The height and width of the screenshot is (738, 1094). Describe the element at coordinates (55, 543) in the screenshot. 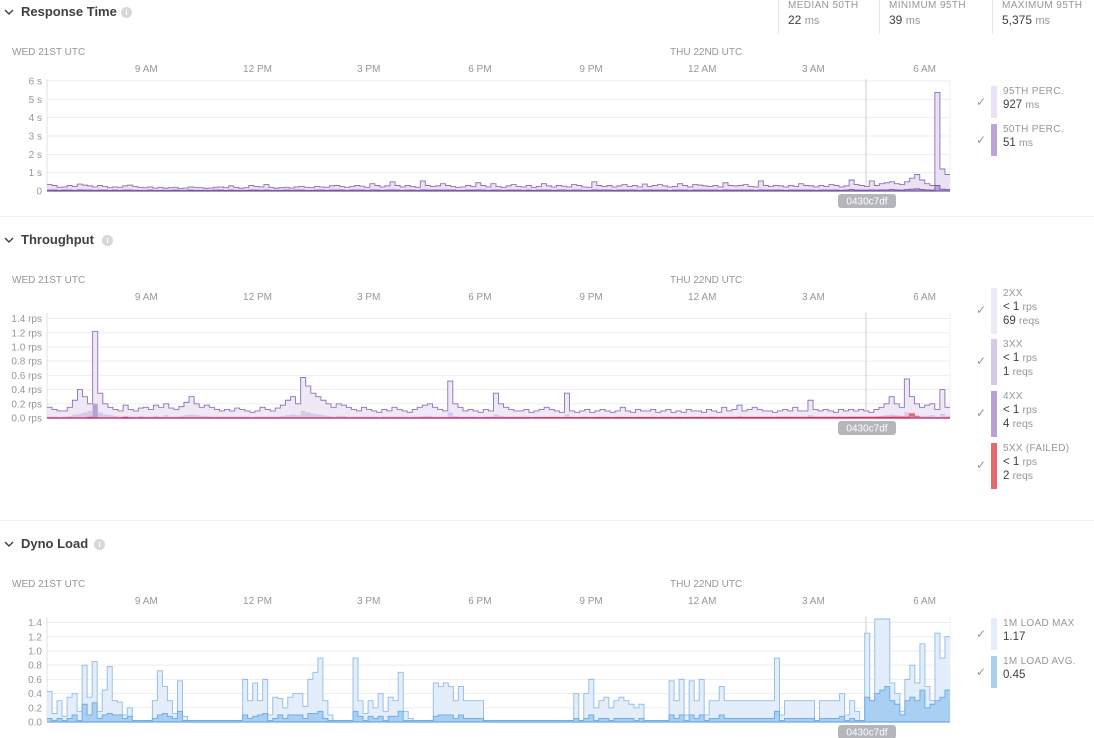

I see `section-title: Dyno Load` at that location.